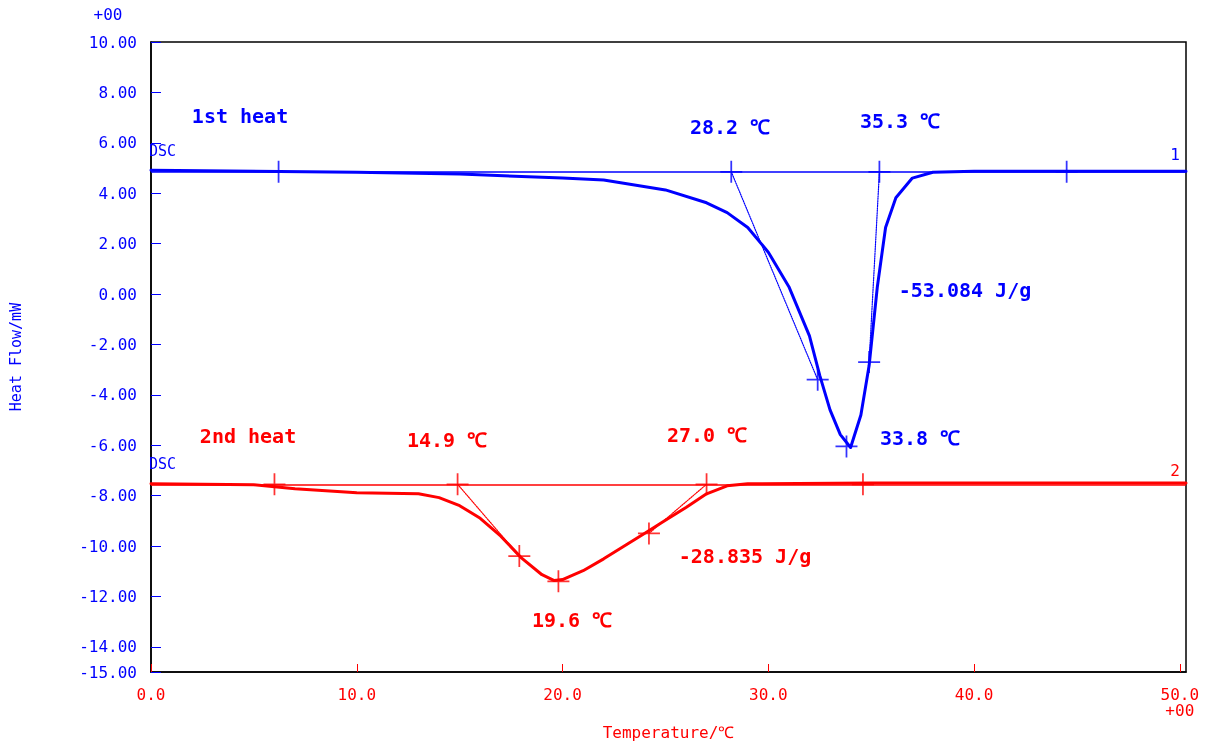  I want to click on text: +00, so click(108, 14).